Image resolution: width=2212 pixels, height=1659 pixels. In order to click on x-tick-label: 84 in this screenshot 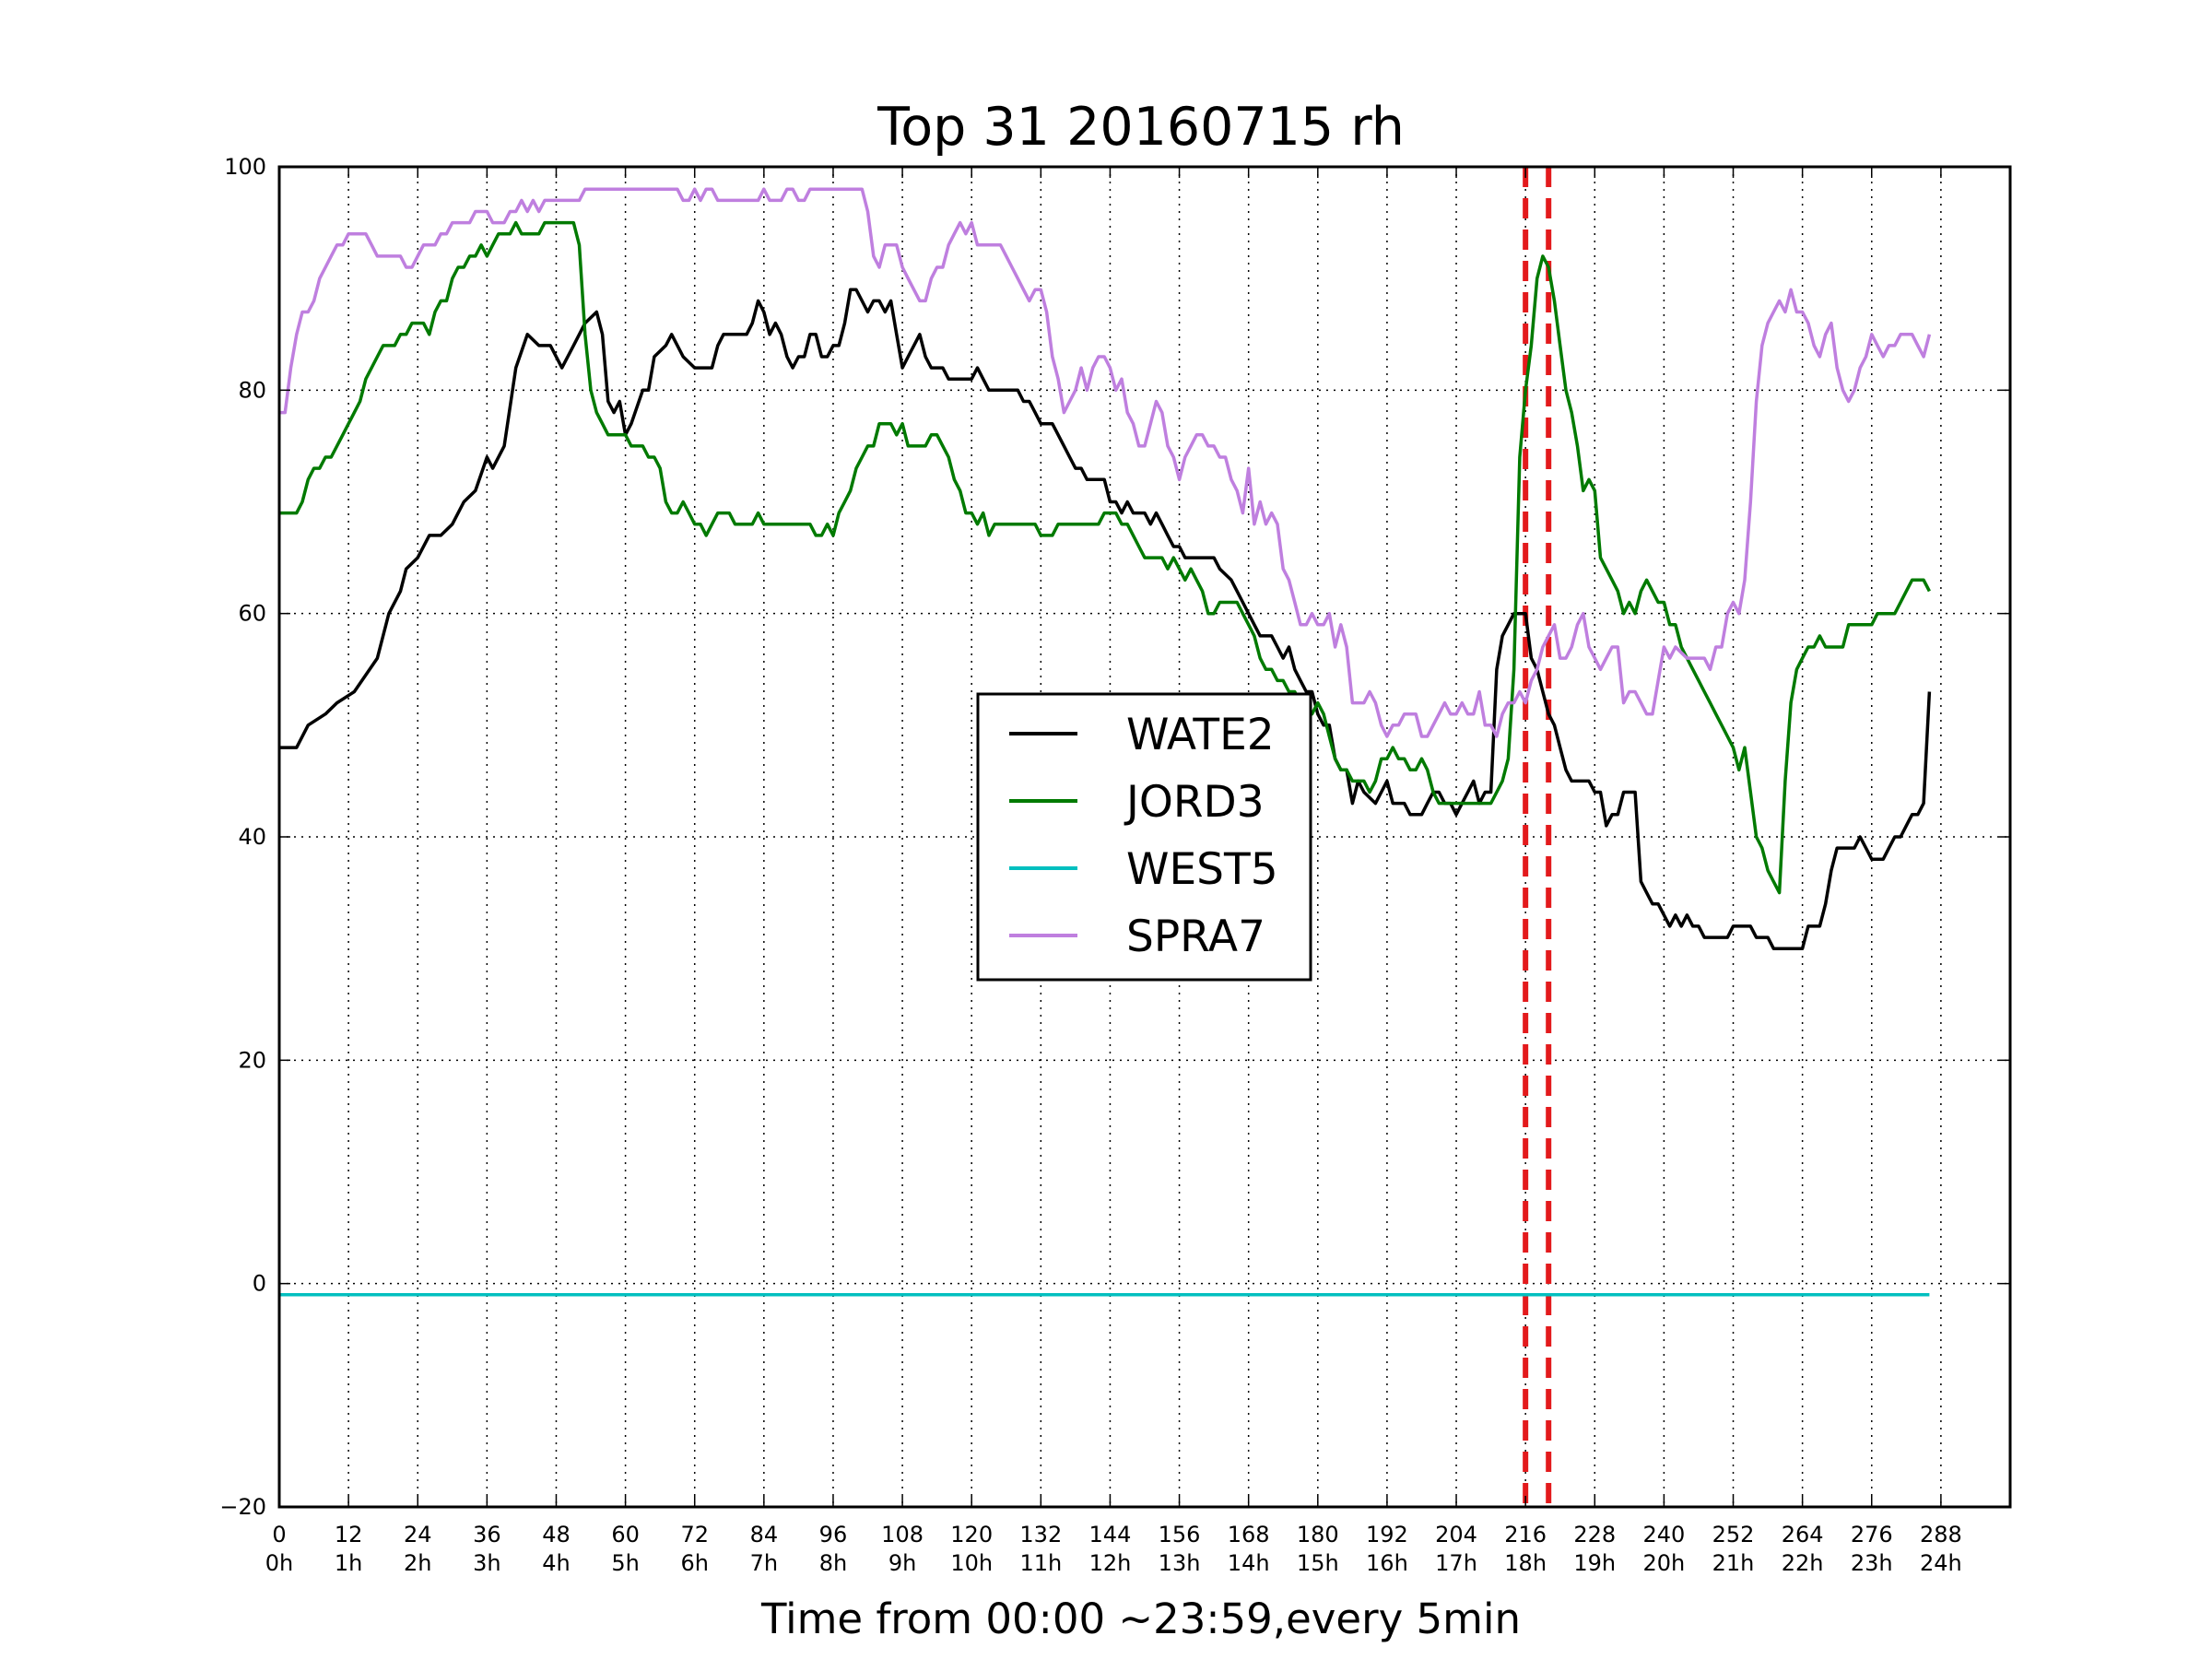, I will do `click(764, 1534)`.